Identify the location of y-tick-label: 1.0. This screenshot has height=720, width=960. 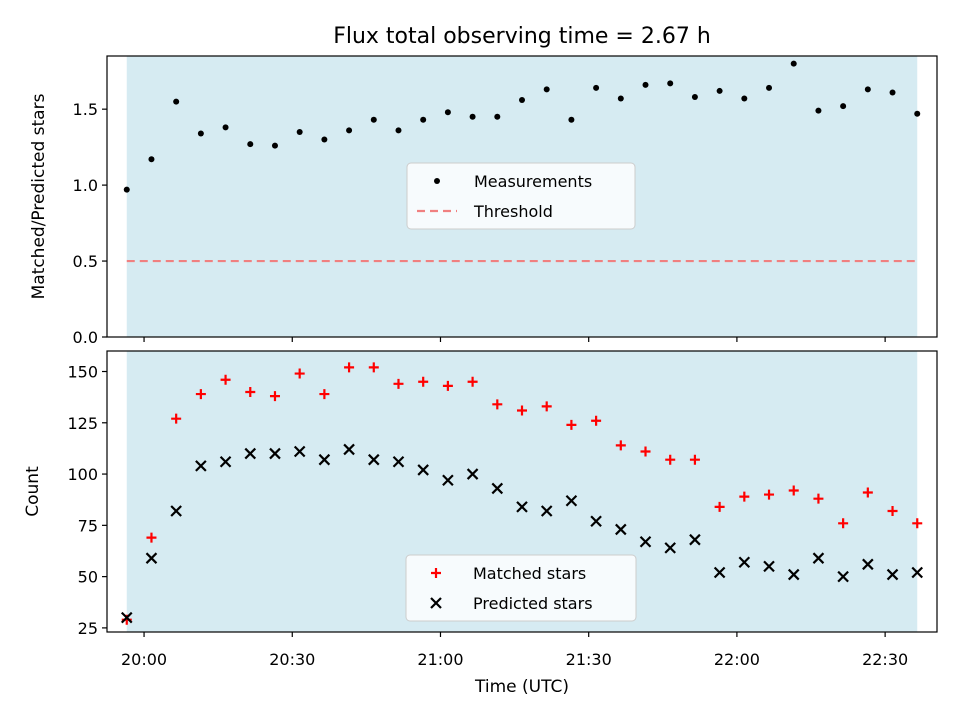
(85, 185).